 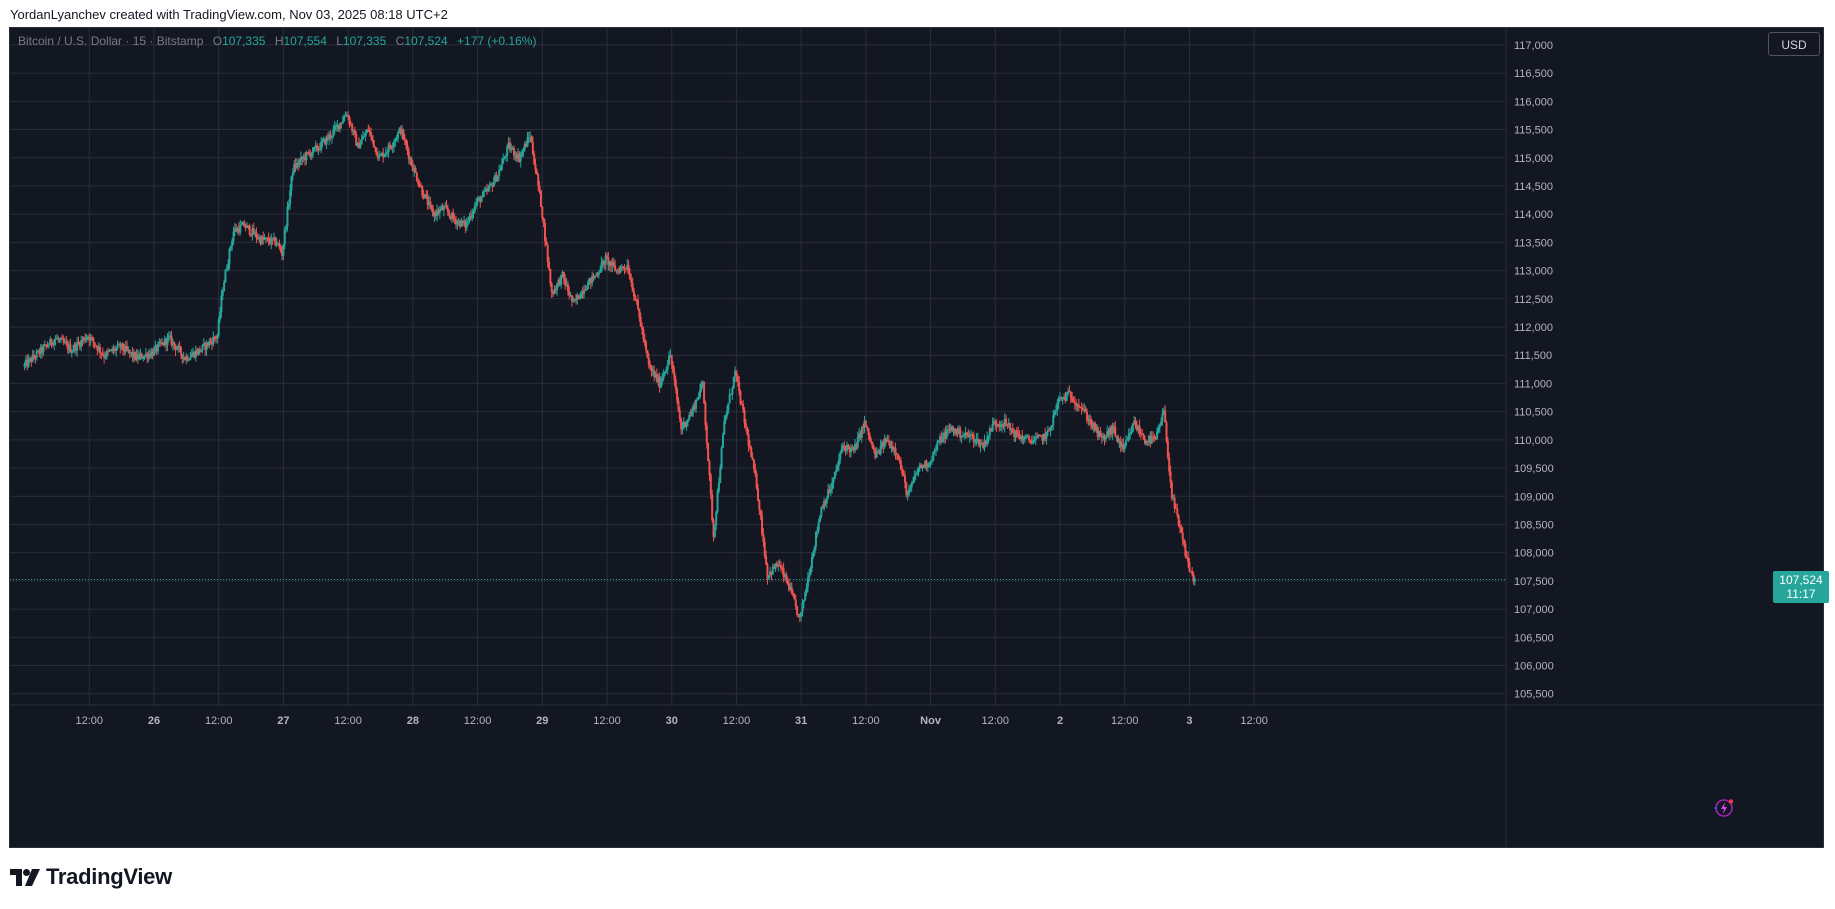 What do you see at coordinates (1794, 44) in the screenshot?
I see `currency-button: USD` at bounding box center [1794, 44].